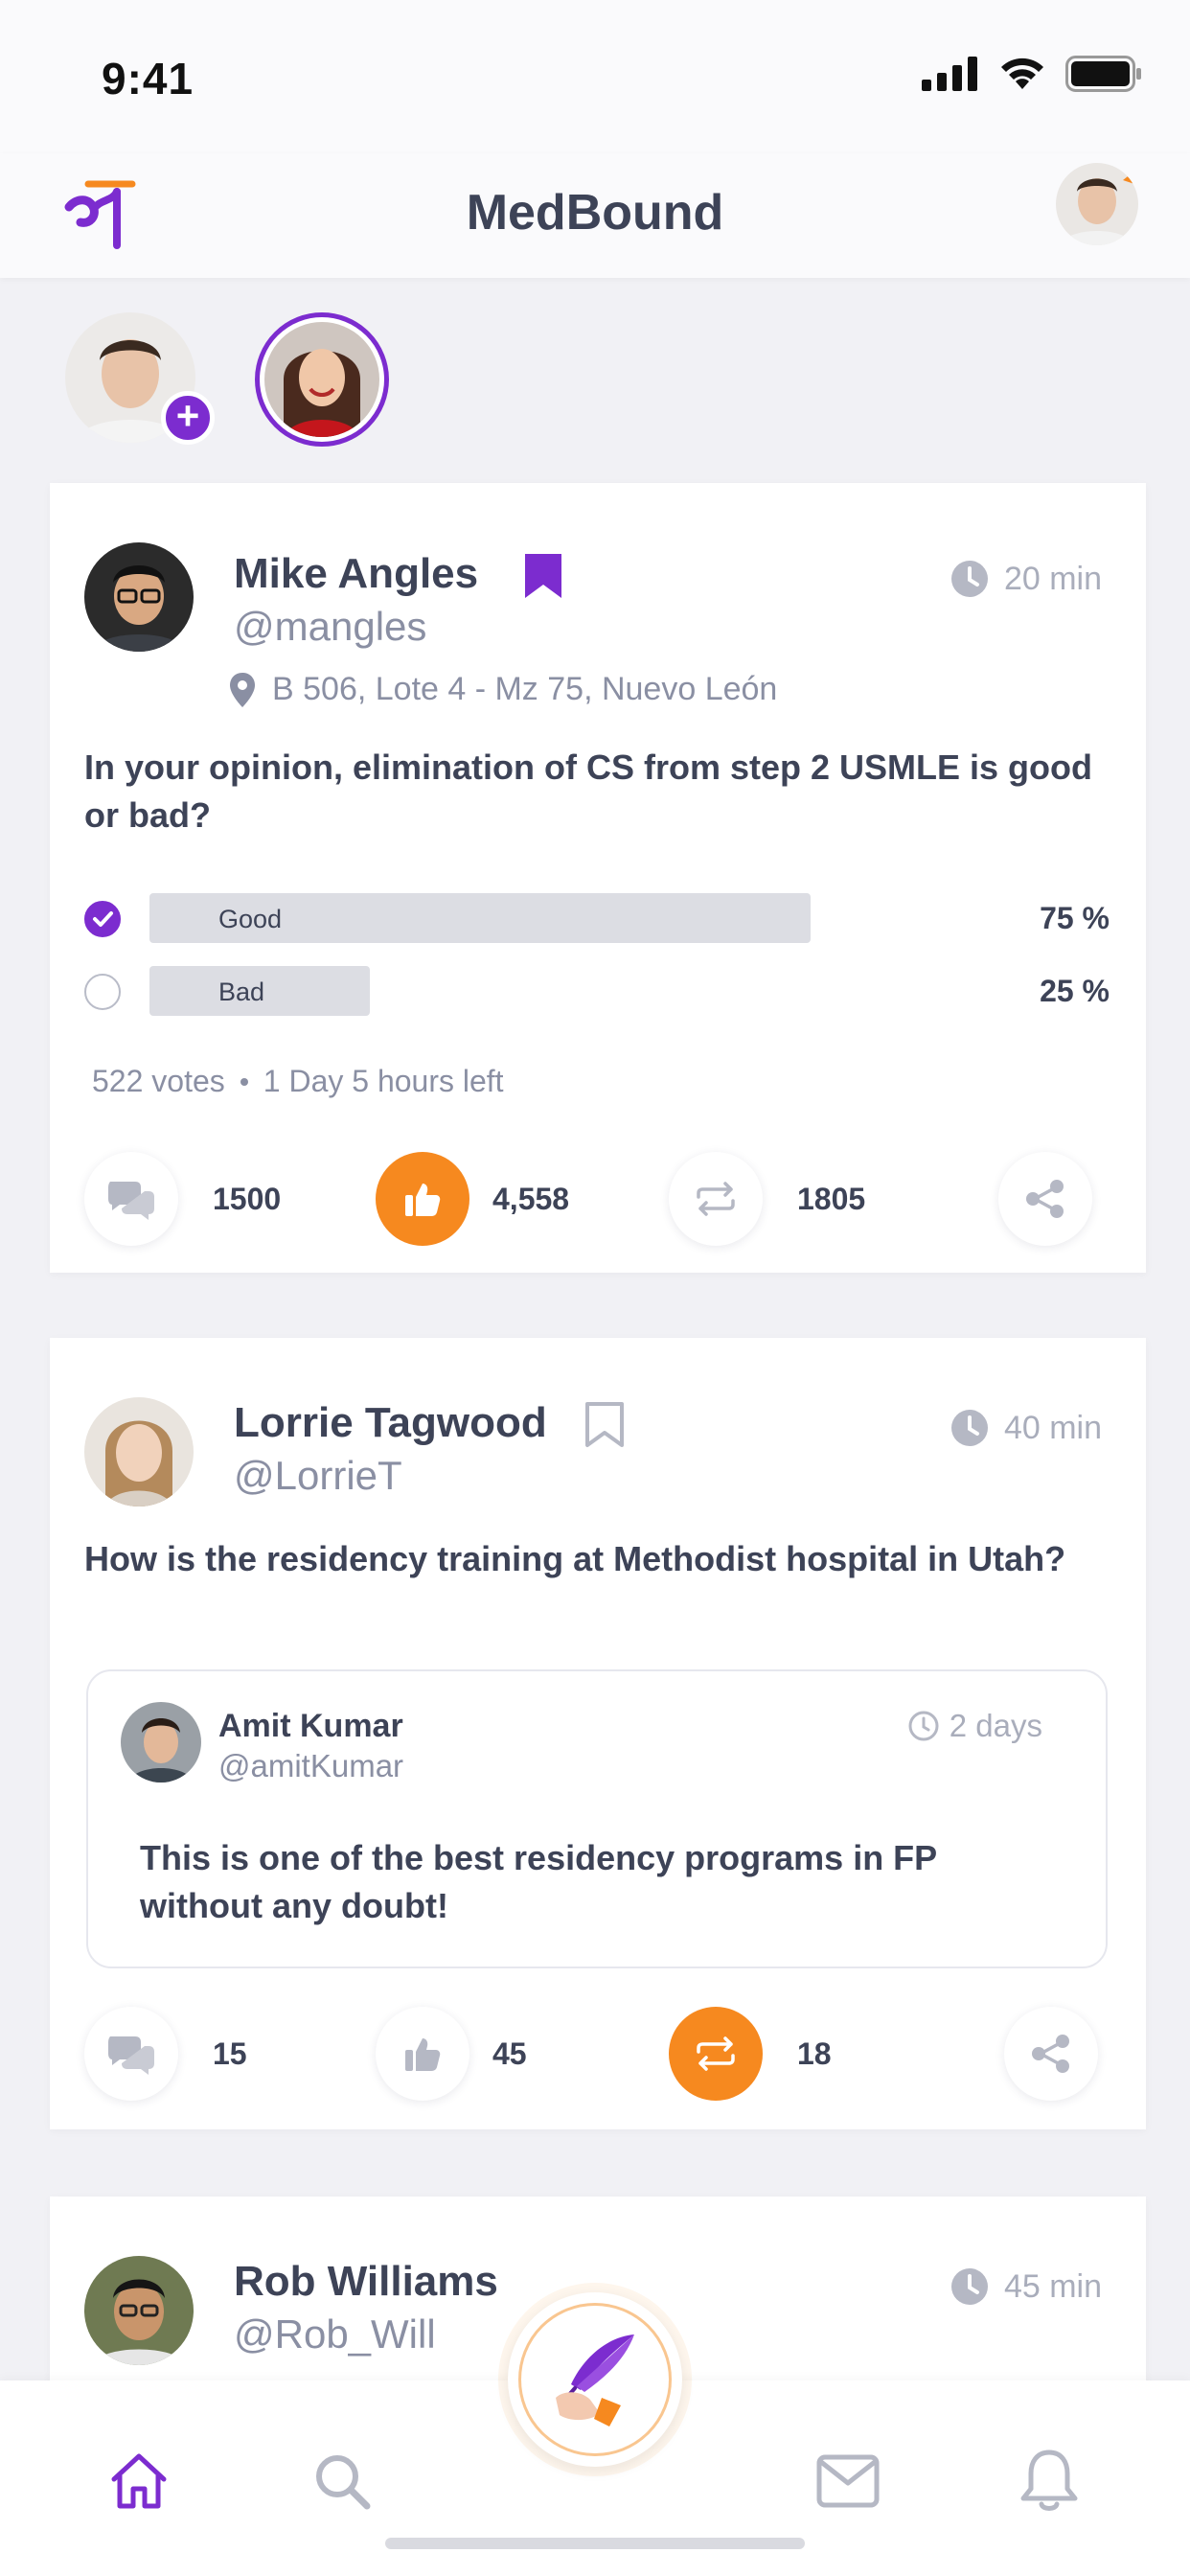 The image size is (1190, 2576). What do you see at coordinates (996, 1725) in the screenshot?
I see `reply-time-label: 2 days` at bounding box center [996, 1725].